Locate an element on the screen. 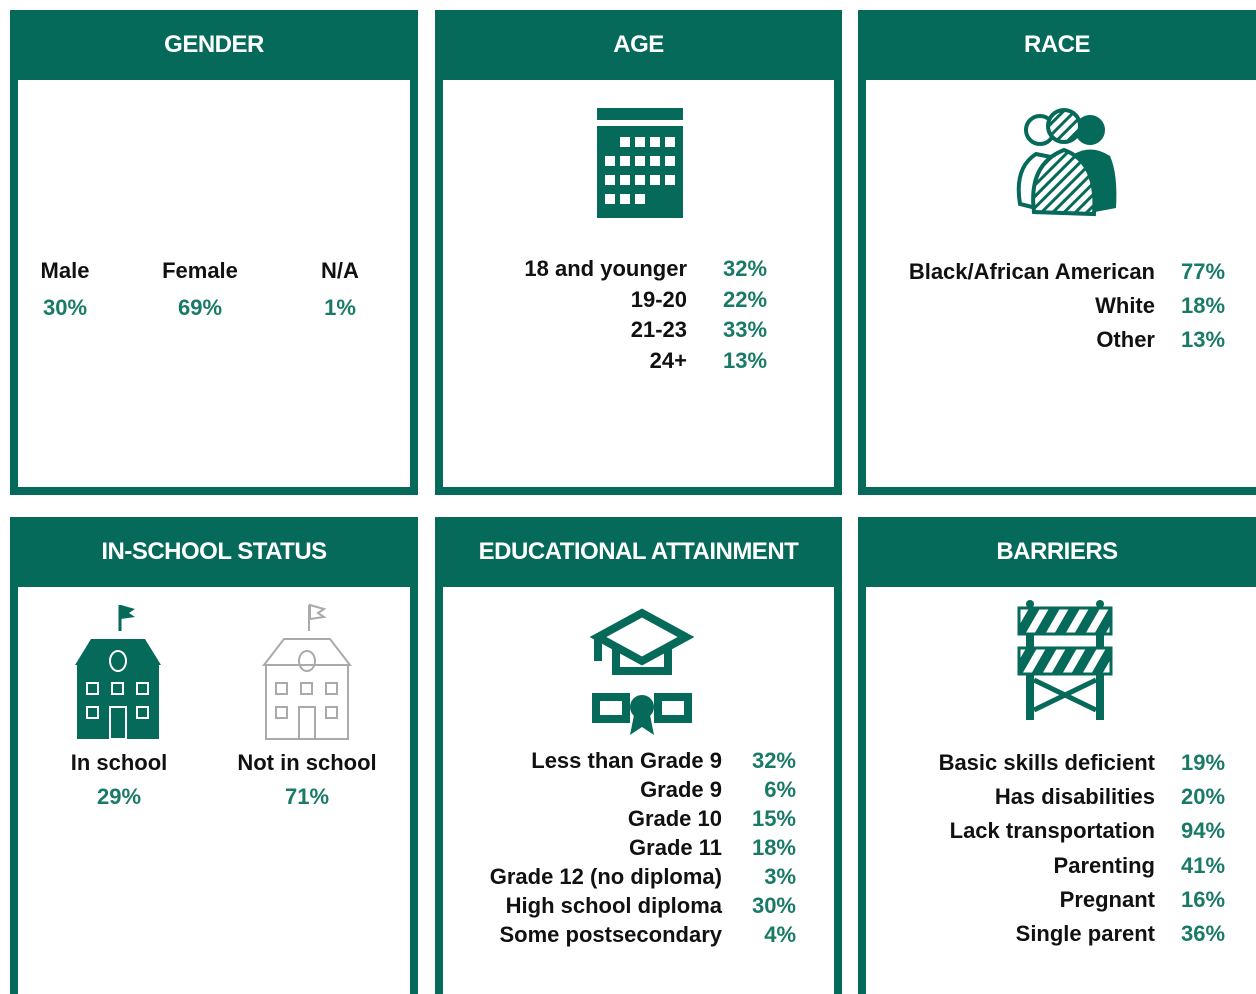 The height and width of the screenshot is (994, 1256). item-label: Black/African American is located at coordinates (1031, 271).